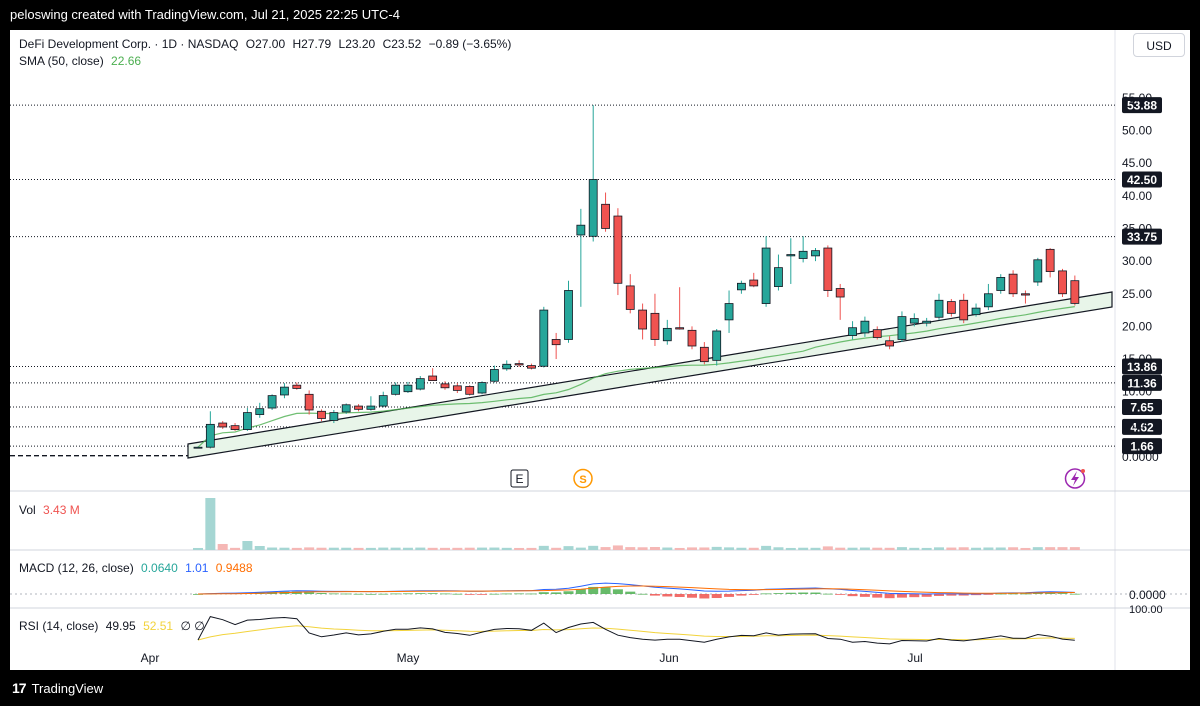  Describe the element at coordinates (1146, 610) in the screenshot. I see `rsi-axis-label: 100.00` at that location.